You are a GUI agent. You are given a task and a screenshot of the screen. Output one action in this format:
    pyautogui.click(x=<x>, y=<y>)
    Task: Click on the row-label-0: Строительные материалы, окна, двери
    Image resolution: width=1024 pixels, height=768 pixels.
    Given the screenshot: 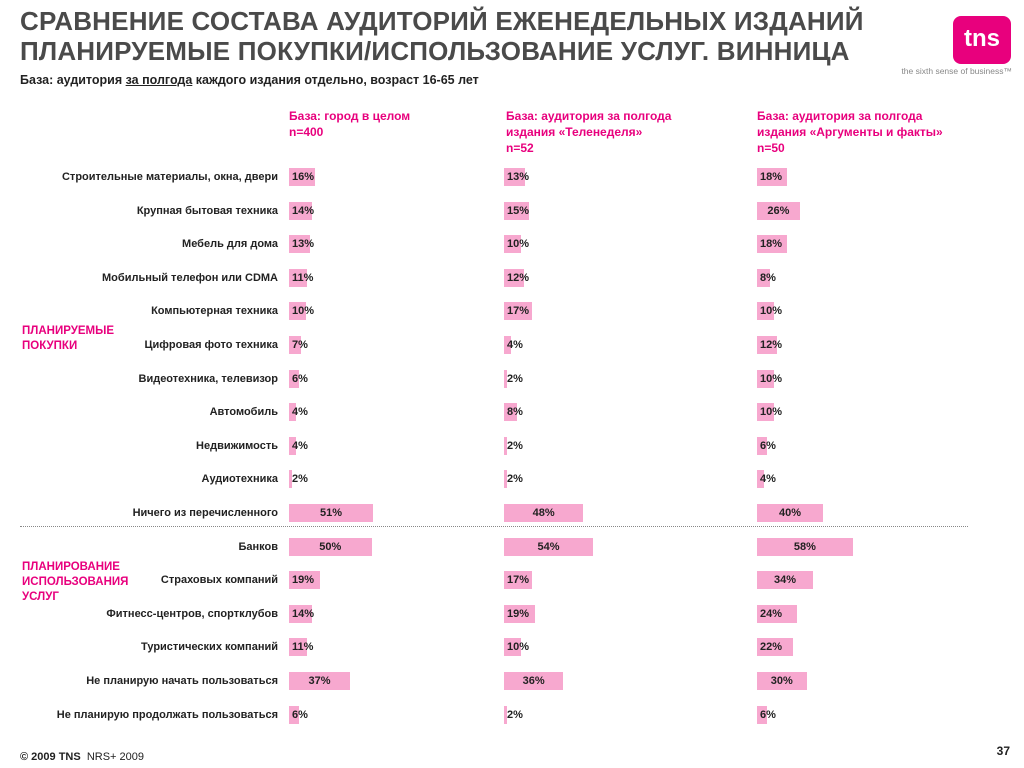 What is the action you would take?
    pyautogui.click(x=169, y=177)
    